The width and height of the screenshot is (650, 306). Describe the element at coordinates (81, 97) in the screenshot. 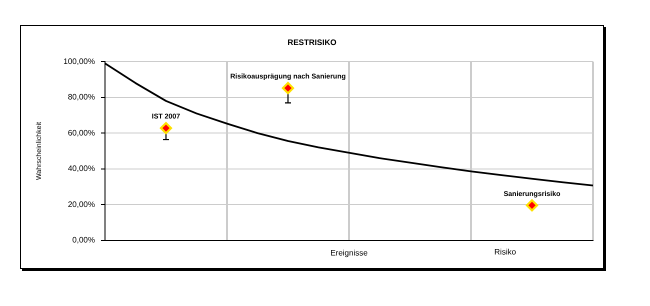

I see `y-tick-label: 80,00%` at that location.